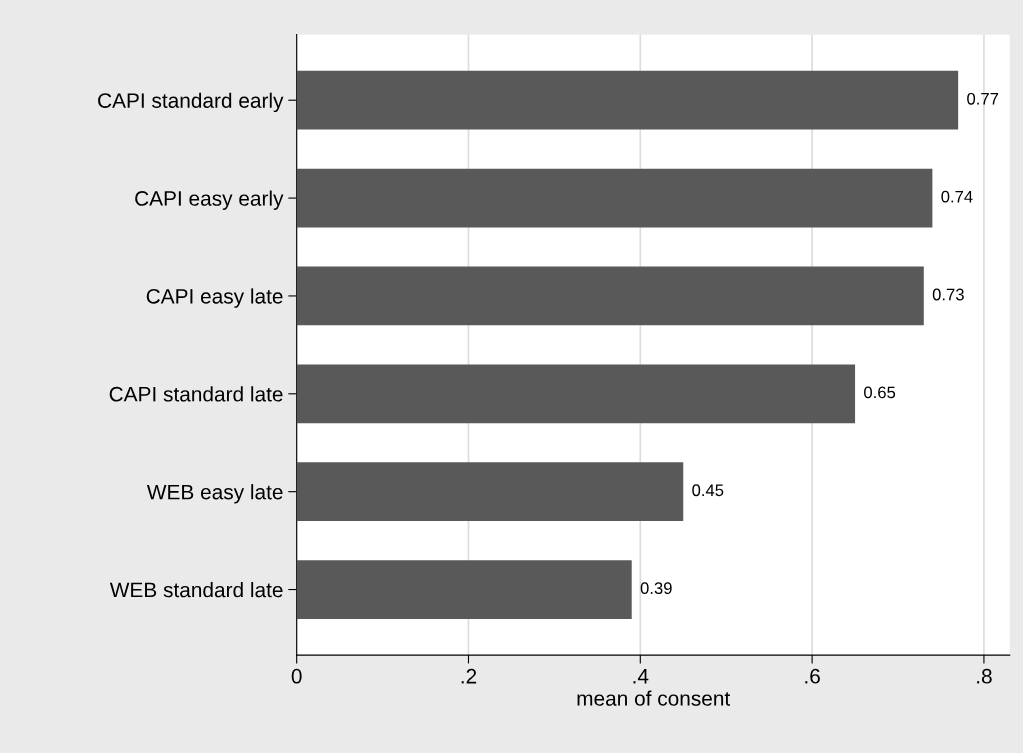 This screenshot has height=753, width=1023. What do you see at coordinates (191, 102) in the screenshot?
I see `y-tick-label: CAPI standard early` at bounding box center [191, 102].